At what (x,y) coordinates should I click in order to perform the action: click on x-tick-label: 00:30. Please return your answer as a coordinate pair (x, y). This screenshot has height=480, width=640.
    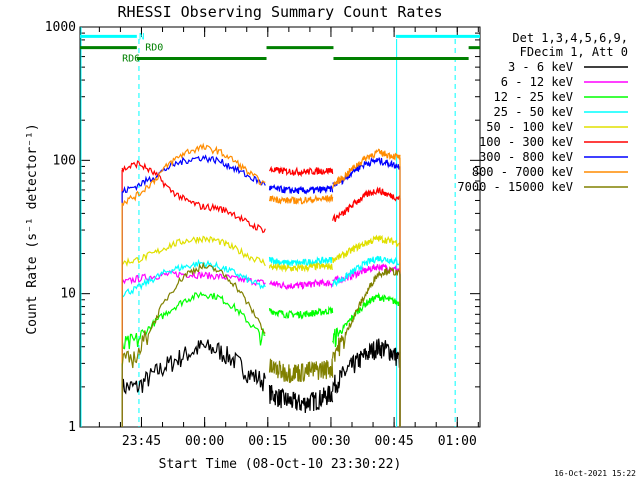
    Looking at the image, I should click on (330, 441).